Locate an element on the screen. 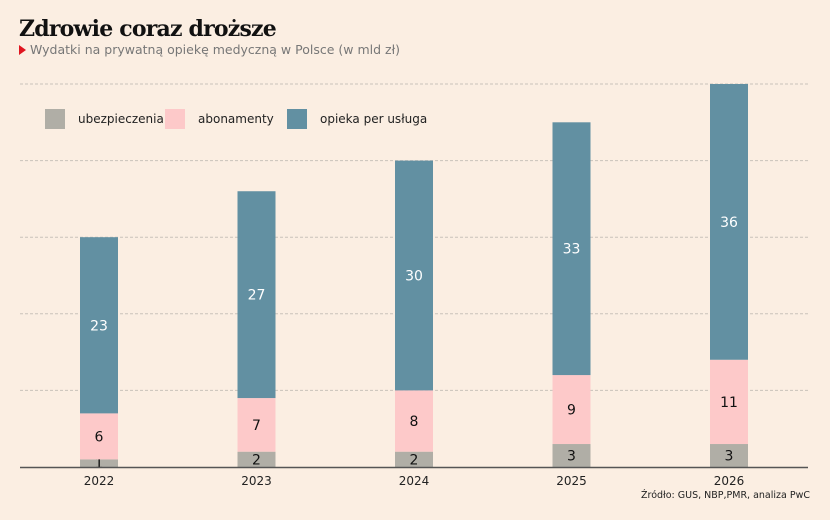  data-label: 9 is located at coordinates (571, 411).